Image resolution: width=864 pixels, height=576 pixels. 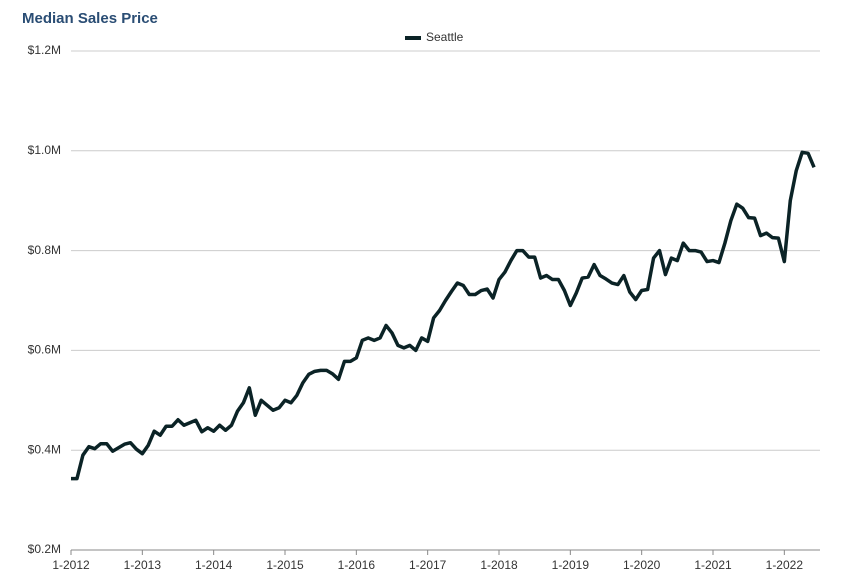 What do you see at coordinates (71, 565) in the screenshot?
I see `x-tick-label: 1-2012` at bounding box center [71, 565].